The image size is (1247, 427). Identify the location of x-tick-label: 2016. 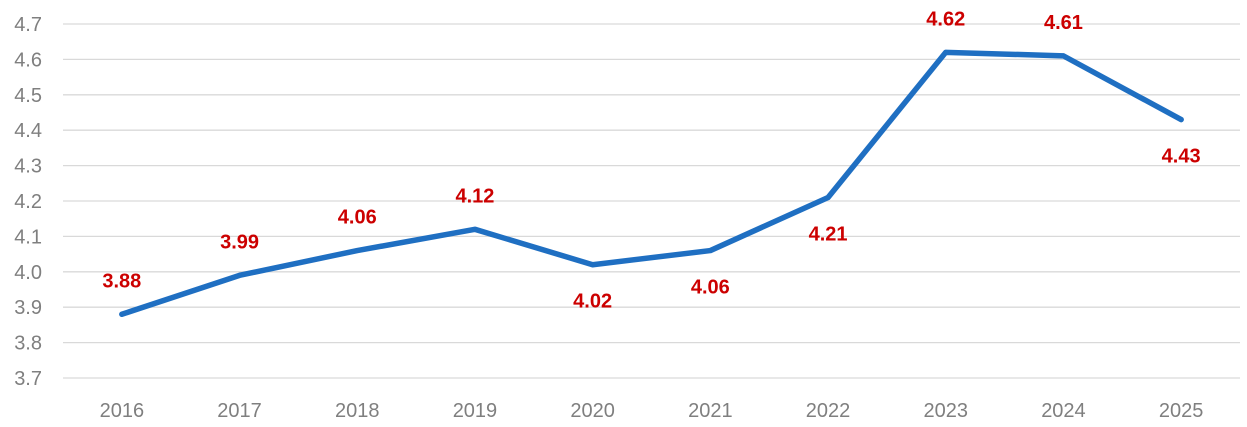
(122, 411).